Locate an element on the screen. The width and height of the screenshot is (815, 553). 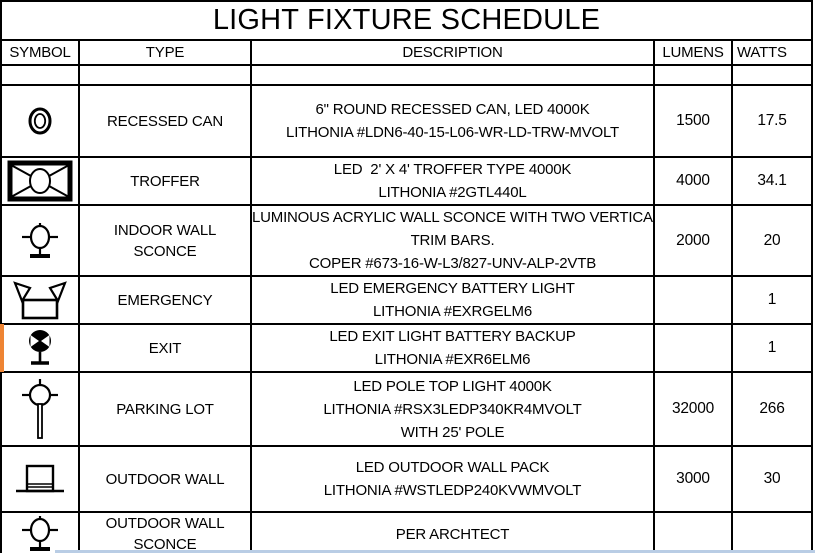
type-cell: EMERGENCY is located at coordinates (165, 300).